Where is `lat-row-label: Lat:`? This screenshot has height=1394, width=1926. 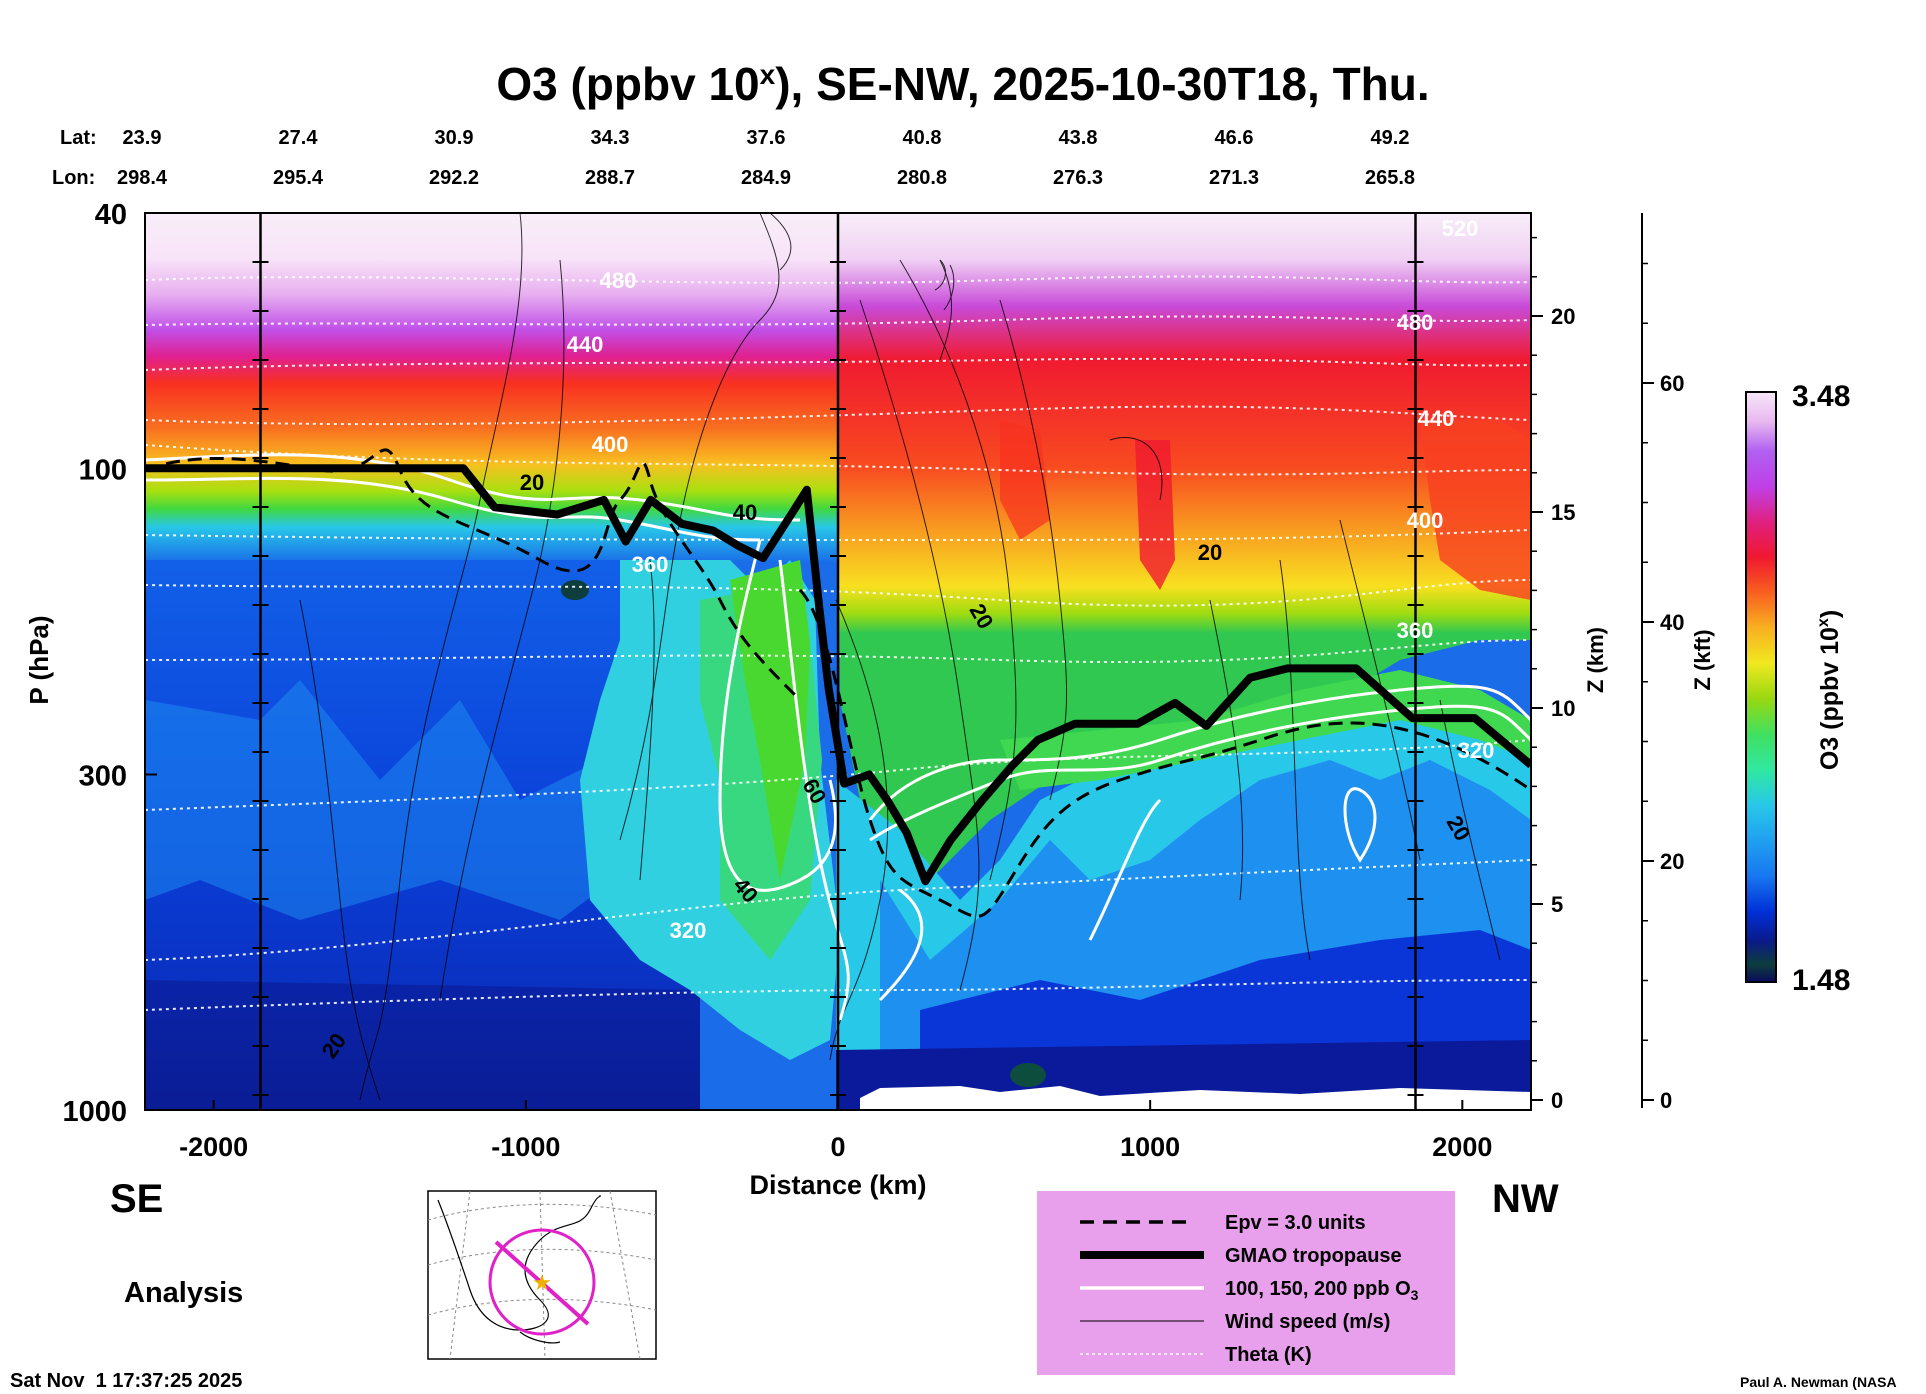 lat-row-label: Lat: is located at coordinates (78, 138).